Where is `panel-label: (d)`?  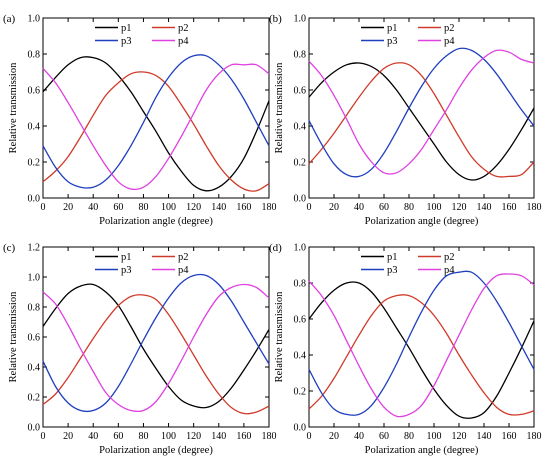 panel-label: (d) is located at coordinates (275, 248).